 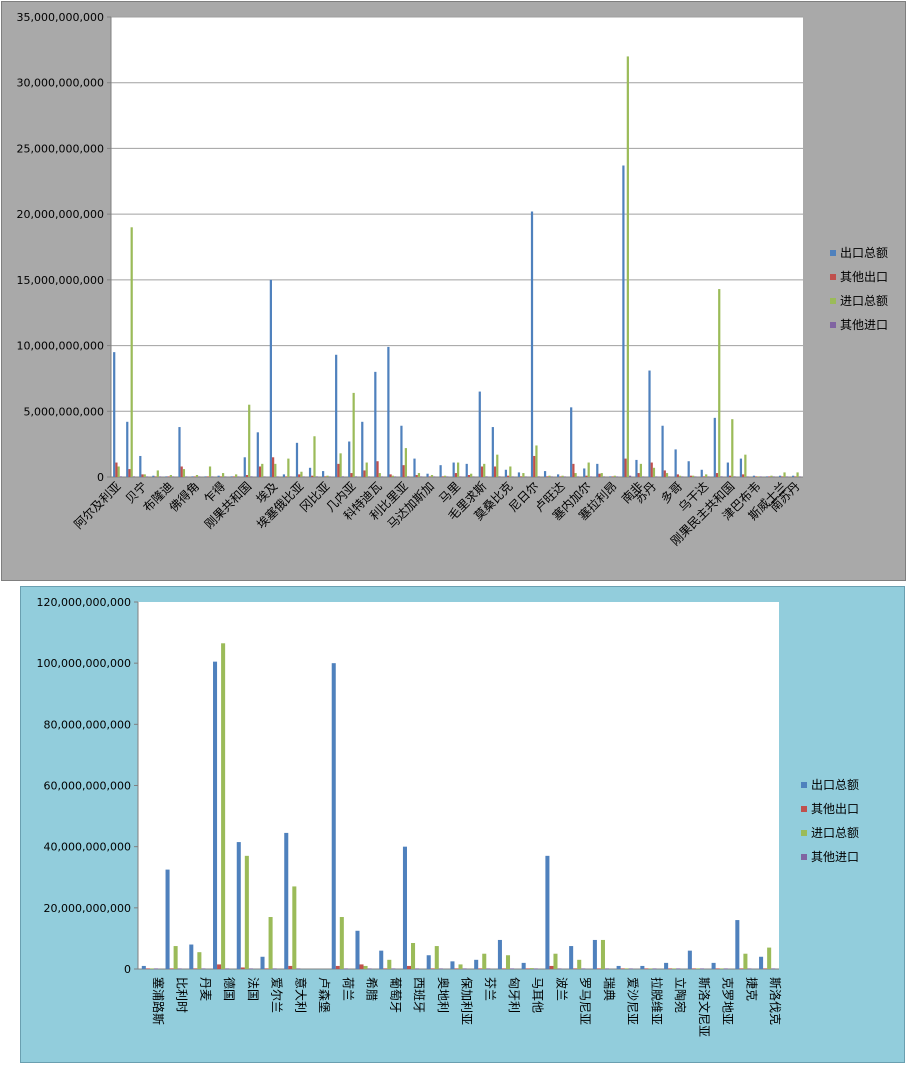 What do you see at coordinates (514, 995) in the screenshot?
I see `x-tick-label: 匈牙利` at bounding box center [514, 995].